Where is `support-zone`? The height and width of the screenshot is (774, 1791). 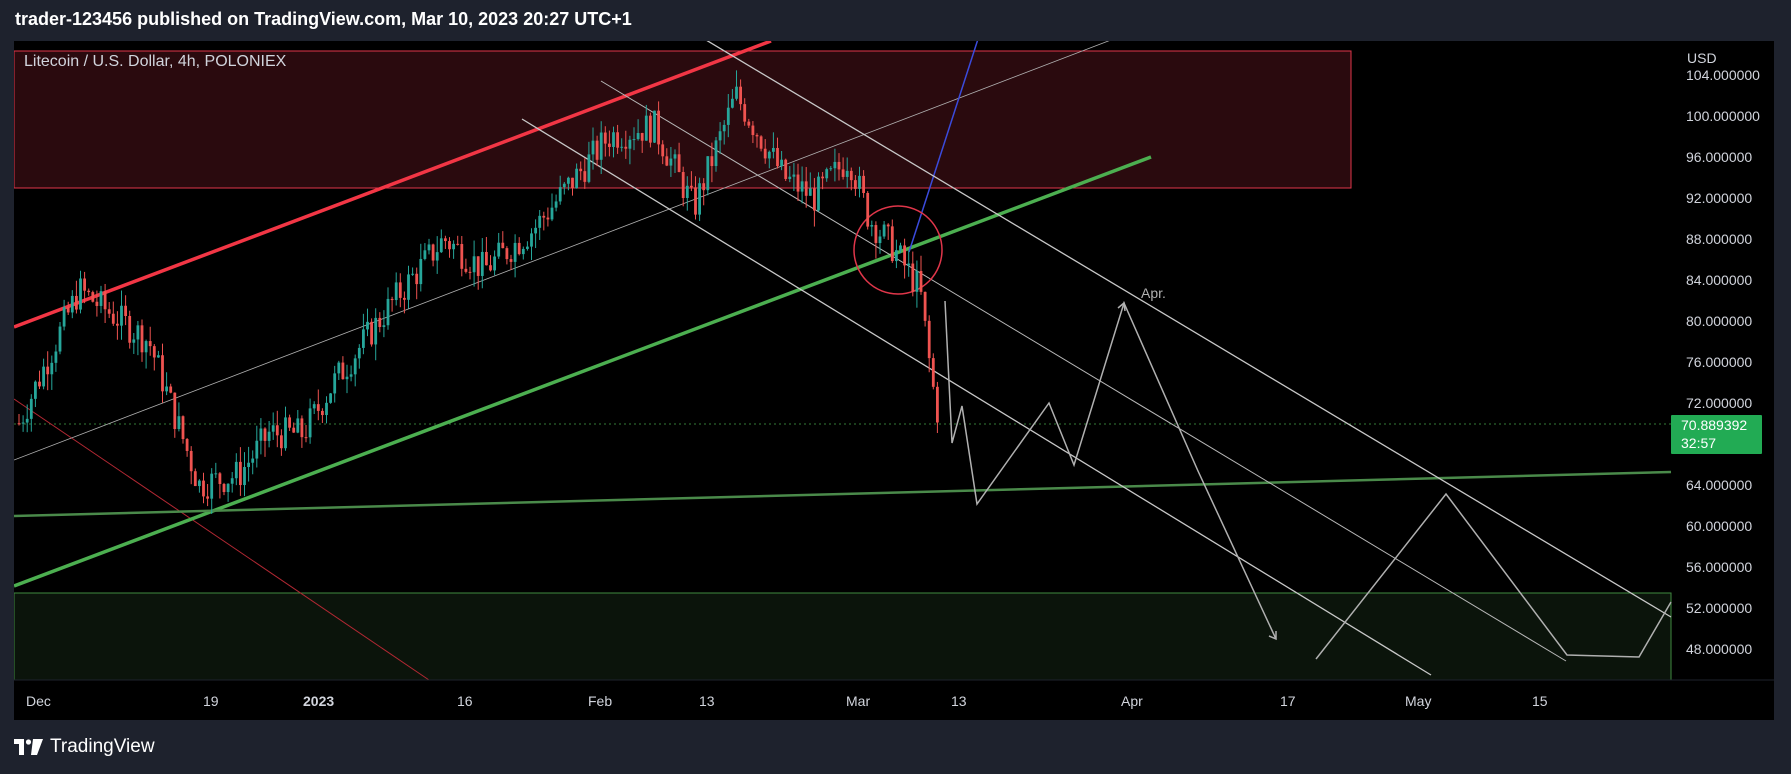 support-zone is located at coordinates (843, 636).